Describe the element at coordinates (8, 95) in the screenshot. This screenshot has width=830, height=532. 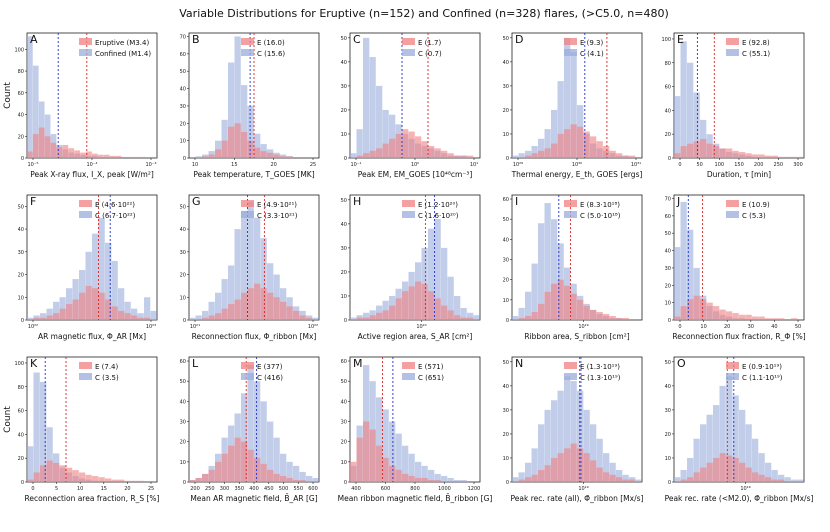
I see `y-axis-label: Count` at that location.